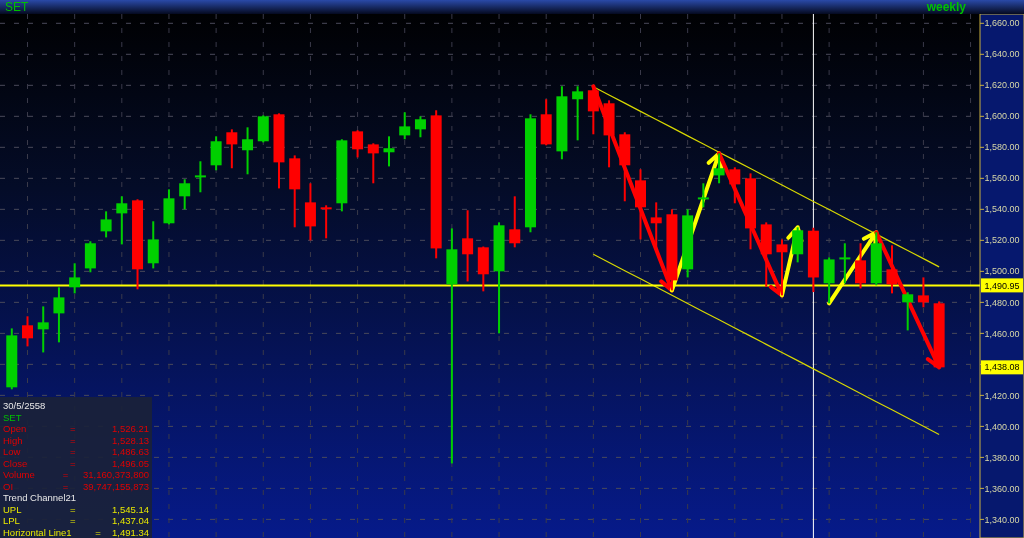 Image resolution: width=1024 pixels, height=538 pixels. Describe the element at coordinates (1002, 285) in the screenshot. I see `ref-line-label: 1,490.95` at that location.